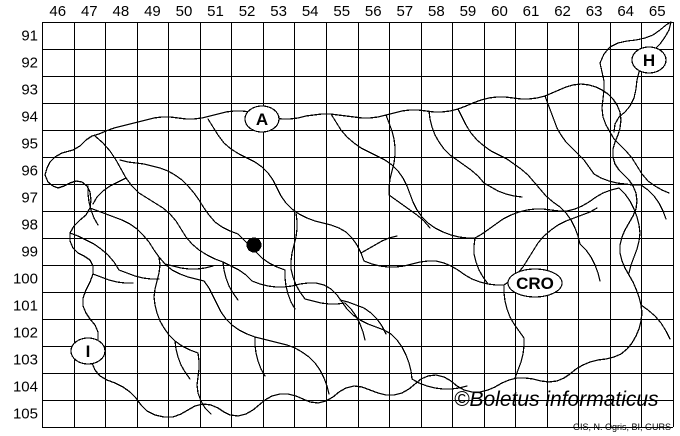 This screenshot has height=436, width=680. Describe the element at coordinates (29, 225) in the screenshot. I see `axis-label-row-98: 98` at that location.